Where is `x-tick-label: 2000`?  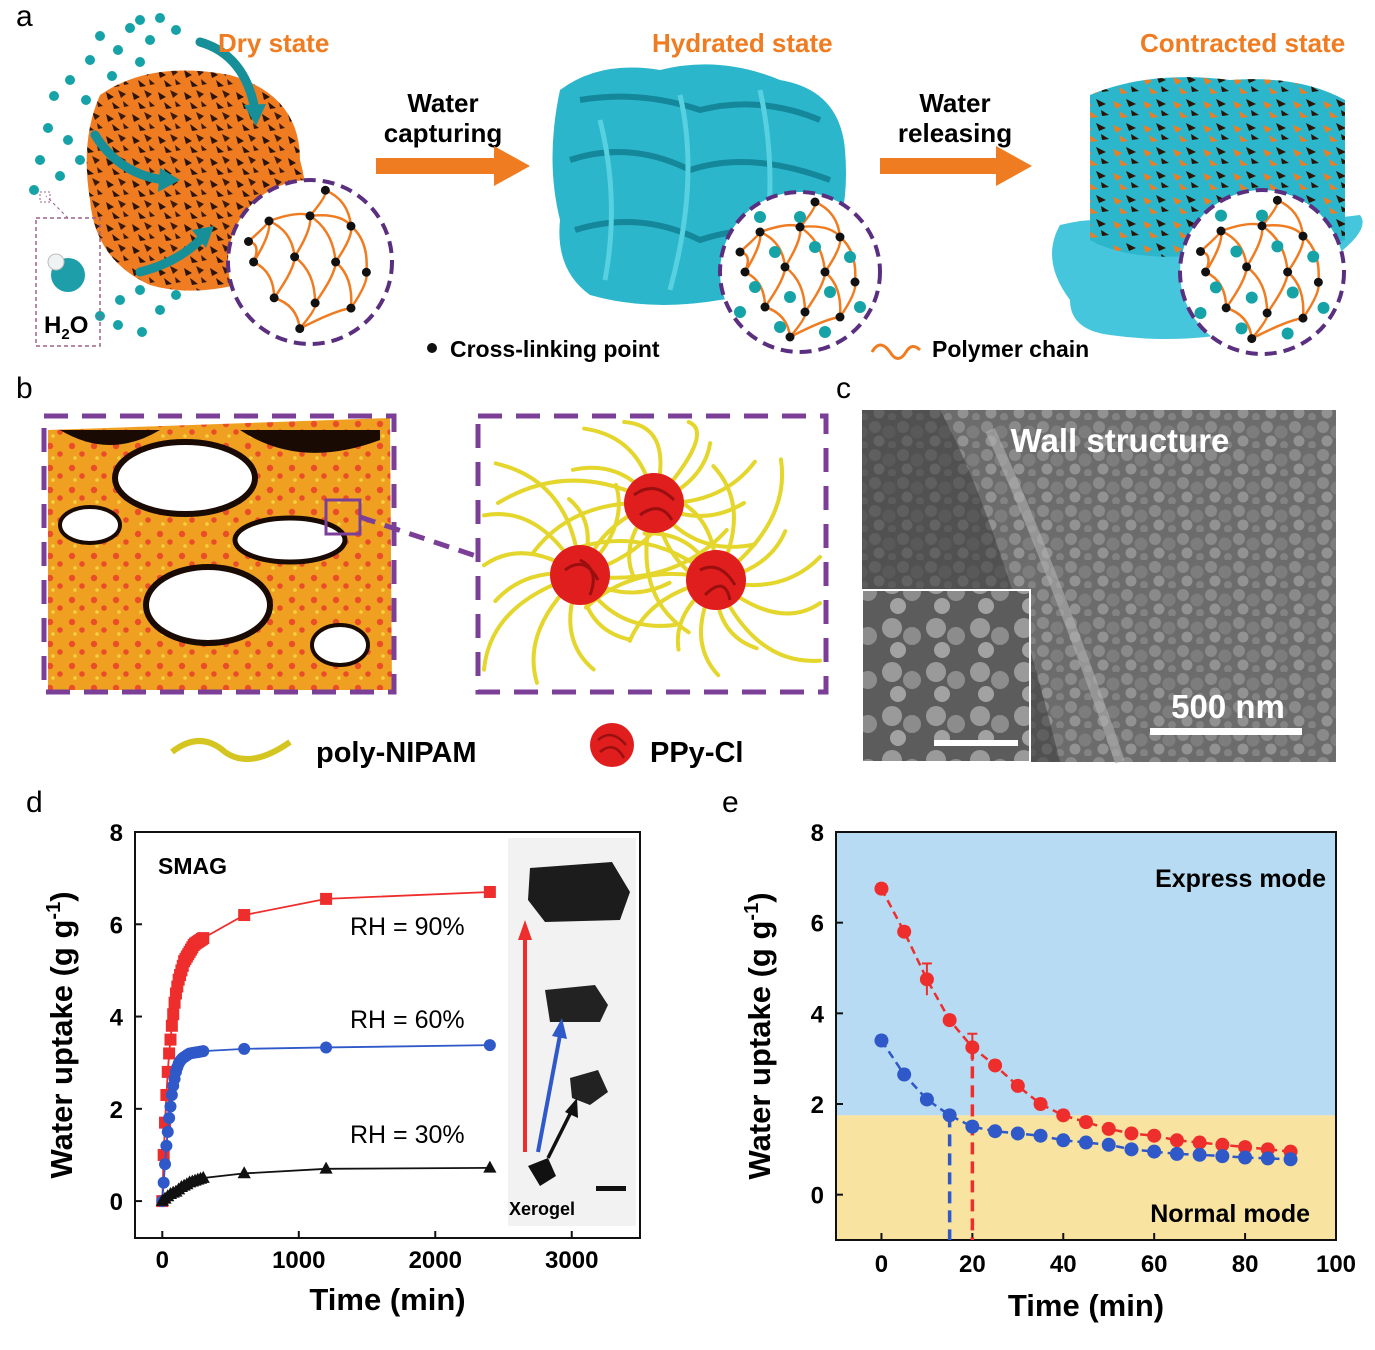
x-tick-label: 2000 is located at coordinates (435, 1260).